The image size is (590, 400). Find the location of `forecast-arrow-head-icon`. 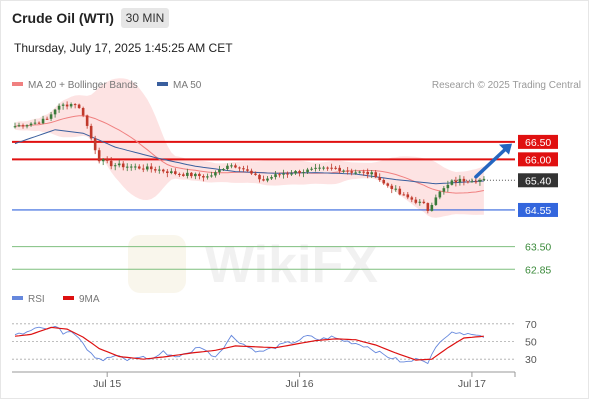

forecast-arrow-head-icon is located at coordinates (505, 149).